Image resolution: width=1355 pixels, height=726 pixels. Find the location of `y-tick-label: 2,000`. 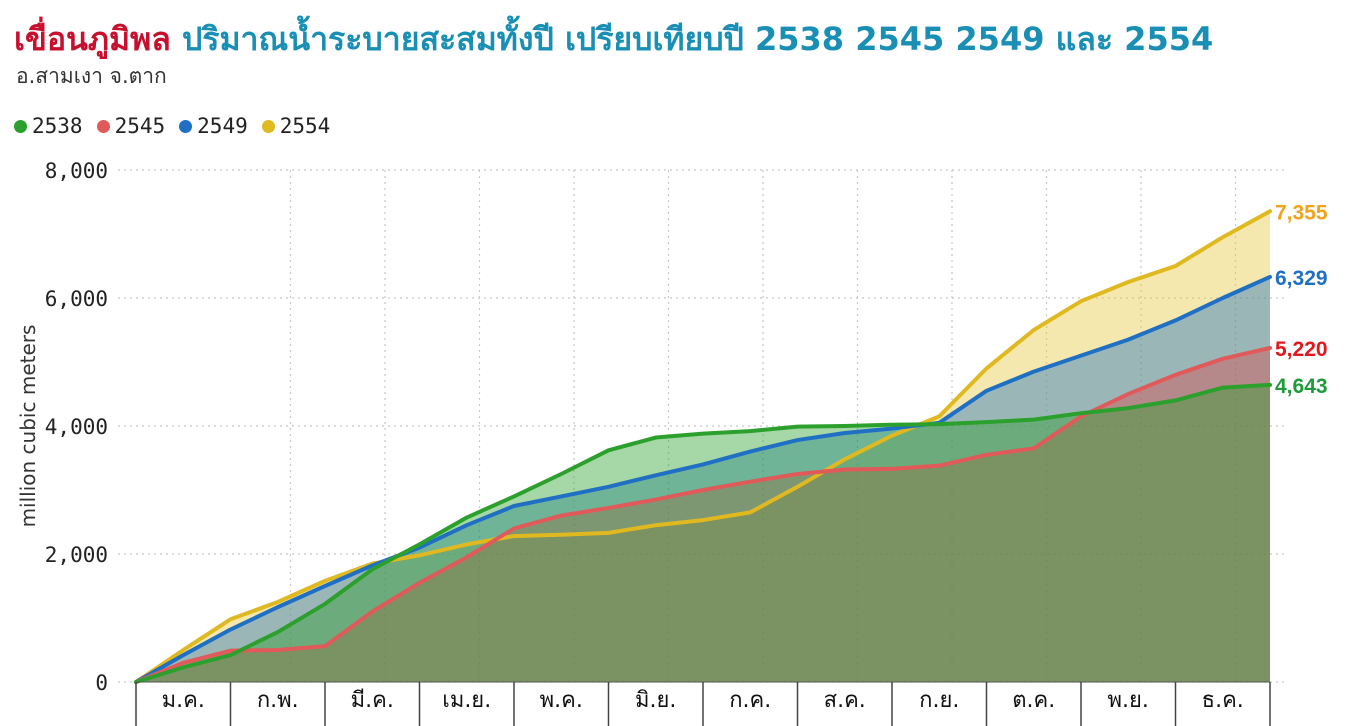

y-tick-label: 2,000 is located at coordinates (76, 555).